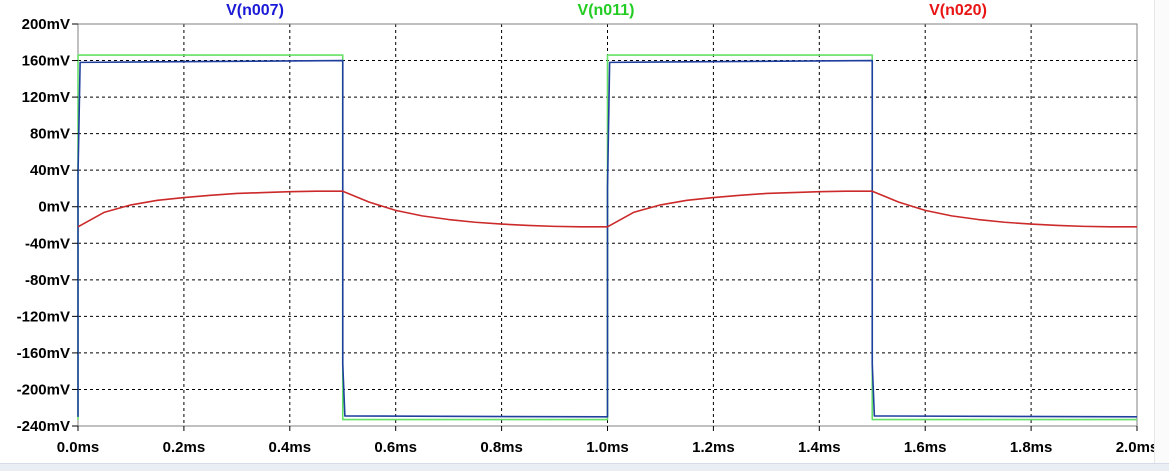 This screenshot has height=471, width=1169. Describe the element at coordinates (78, 447) in the screenshot. I see `x-tick-label: 0.0ms` at that location.